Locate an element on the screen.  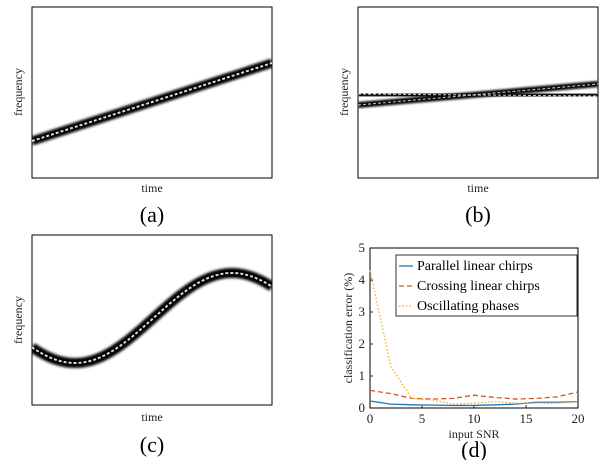
ylabel-b: frequency is located at coordinates (344, 92).